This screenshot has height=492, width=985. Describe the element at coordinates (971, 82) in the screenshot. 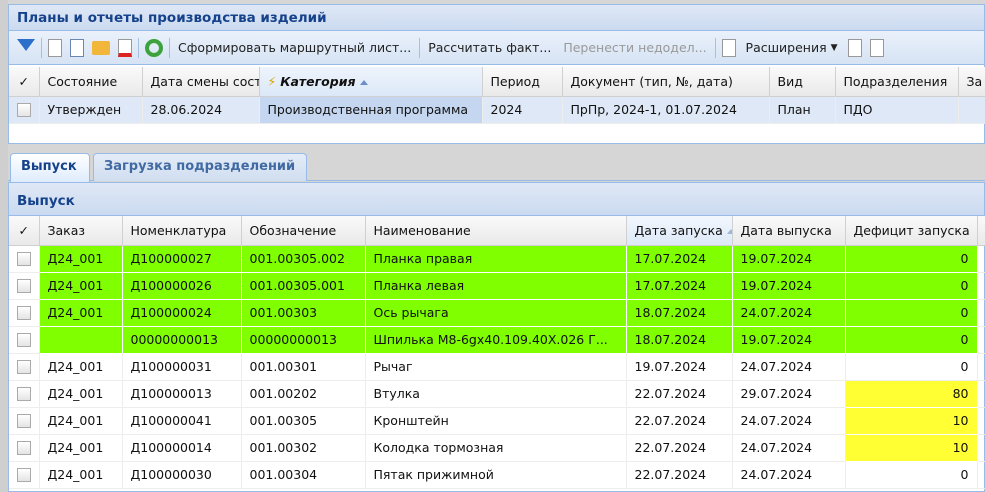

I see `col-extra: За` at that location.